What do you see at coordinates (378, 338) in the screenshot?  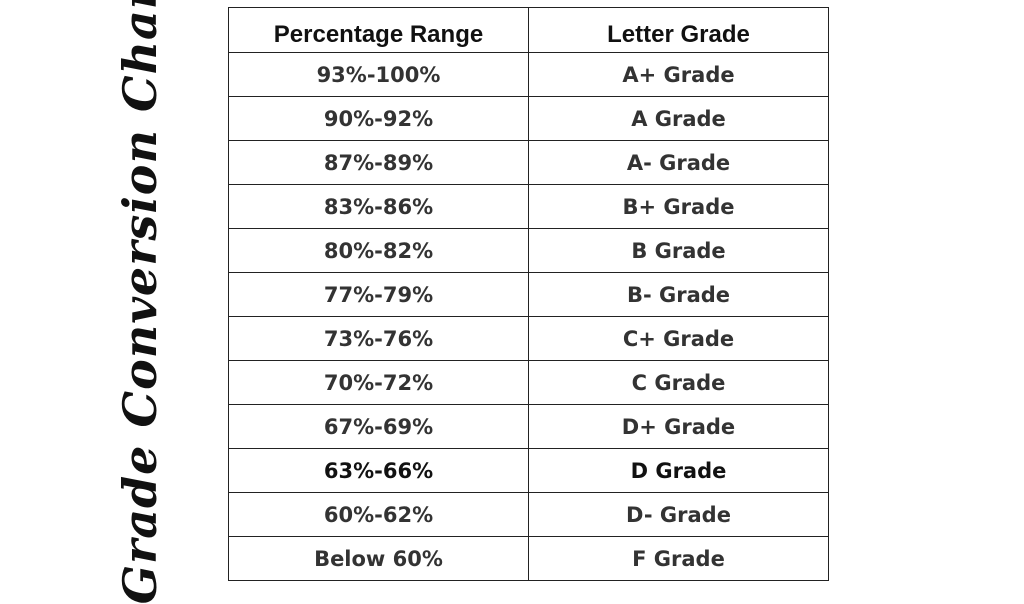 I see `percentage-range-cell: 73%-76%` at bounding box center [378, 338].